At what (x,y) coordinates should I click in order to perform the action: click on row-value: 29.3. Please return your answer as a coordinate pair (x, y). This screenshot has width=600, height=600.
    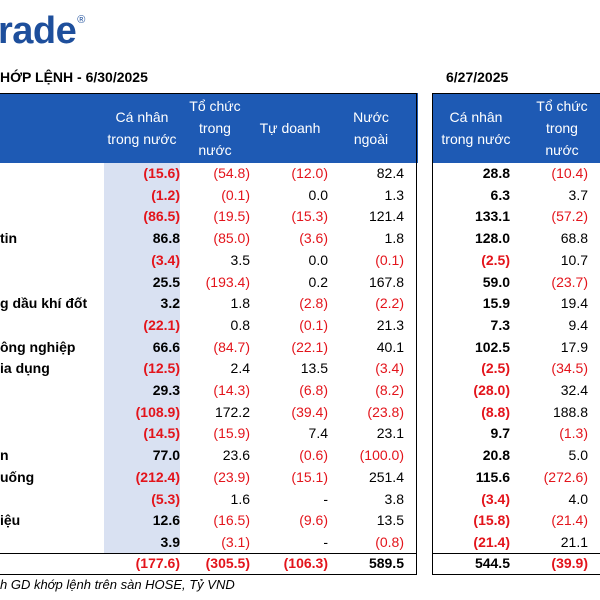
    Looking at the image, I should click on (166, 390).